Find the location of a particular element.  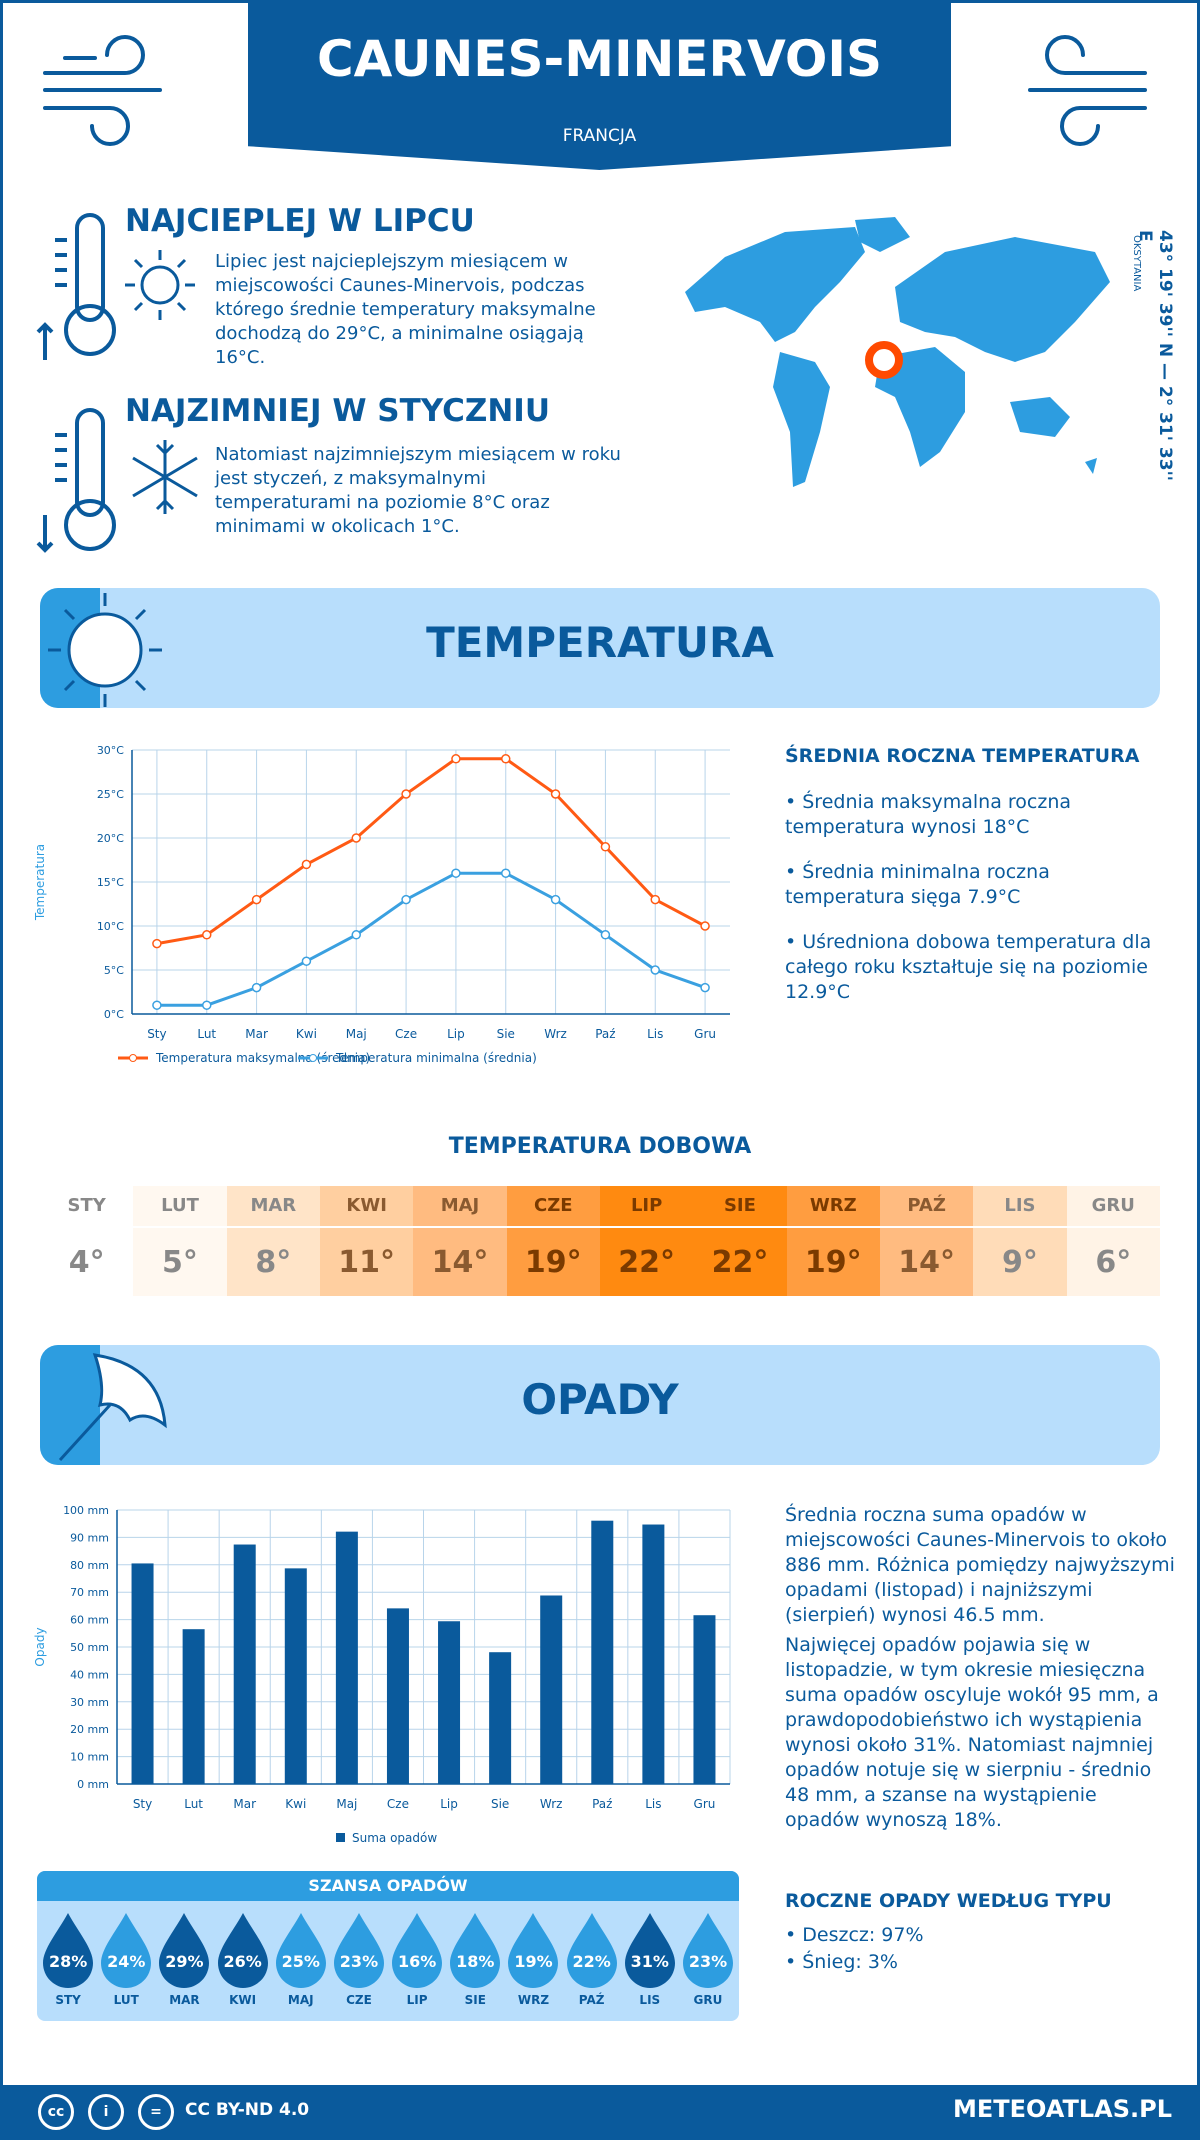

precip-chance-month: KWI is located at coordinates (243, 2000).